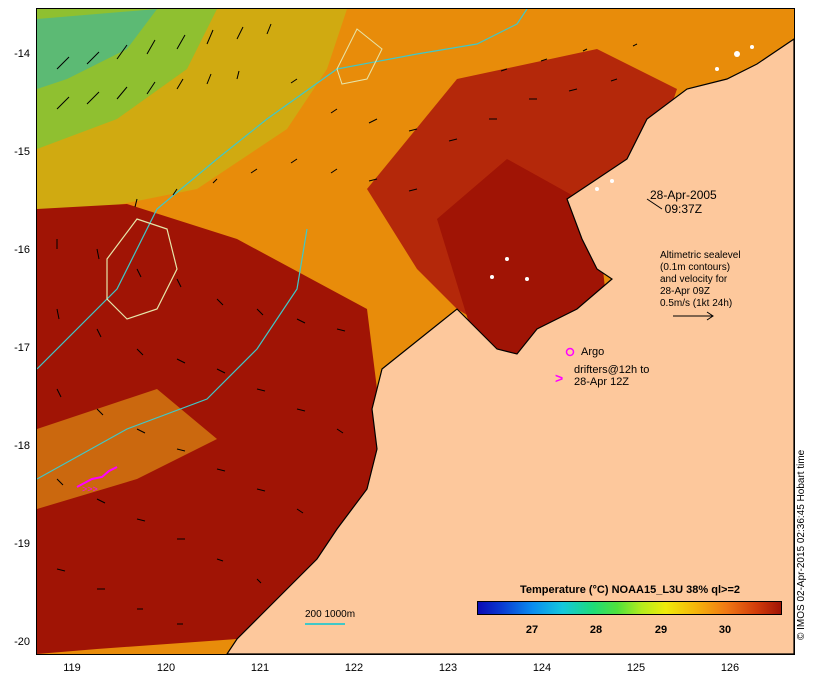 The height and width of the screenshot is (680, 820). What do you see at coordinates (596, 630) in the screenshot?
I see `colorbar-tick-label: 28` at bounding box center [596, 630].